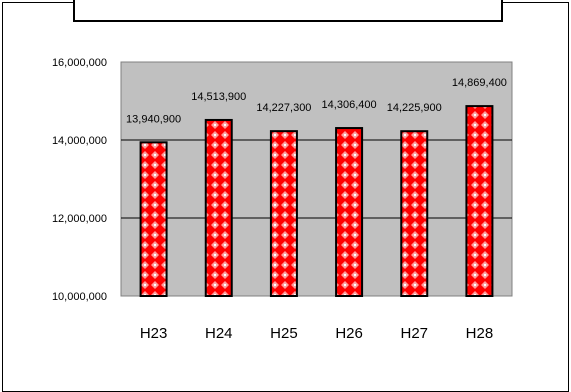 The width and height of the screenshot is (571, 392). Describe the element at coordinates (414, 213) in the screenshot. I see `bar-h27` at that location.